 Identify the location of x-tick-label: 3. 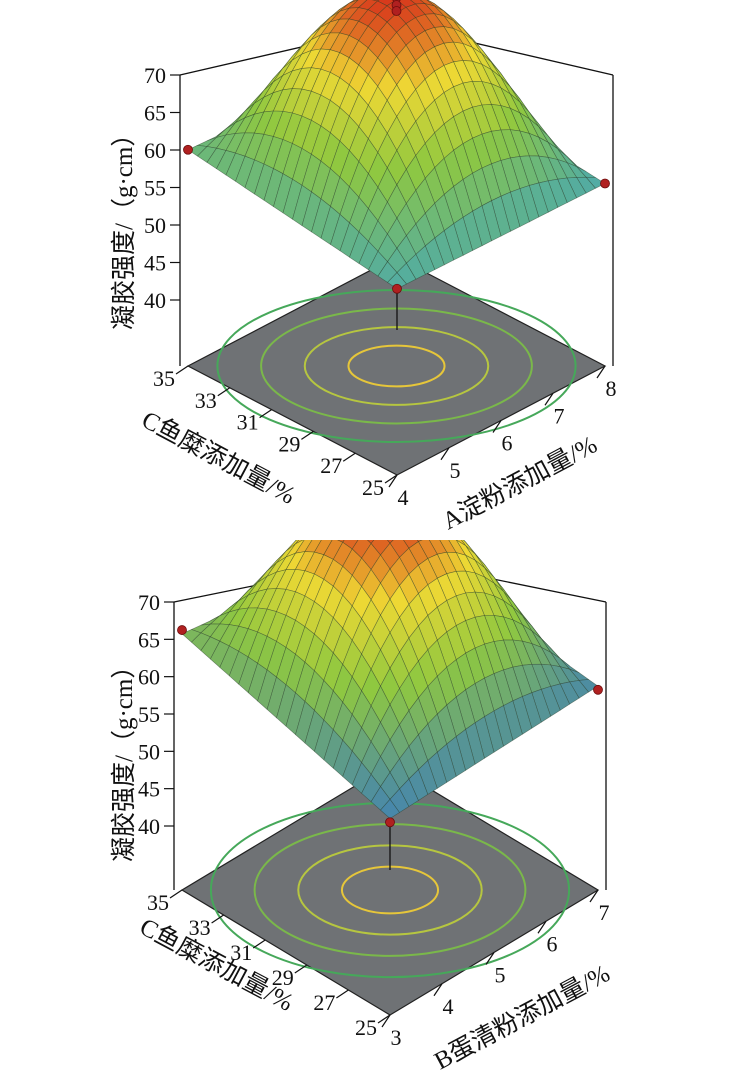
(396, 1037).